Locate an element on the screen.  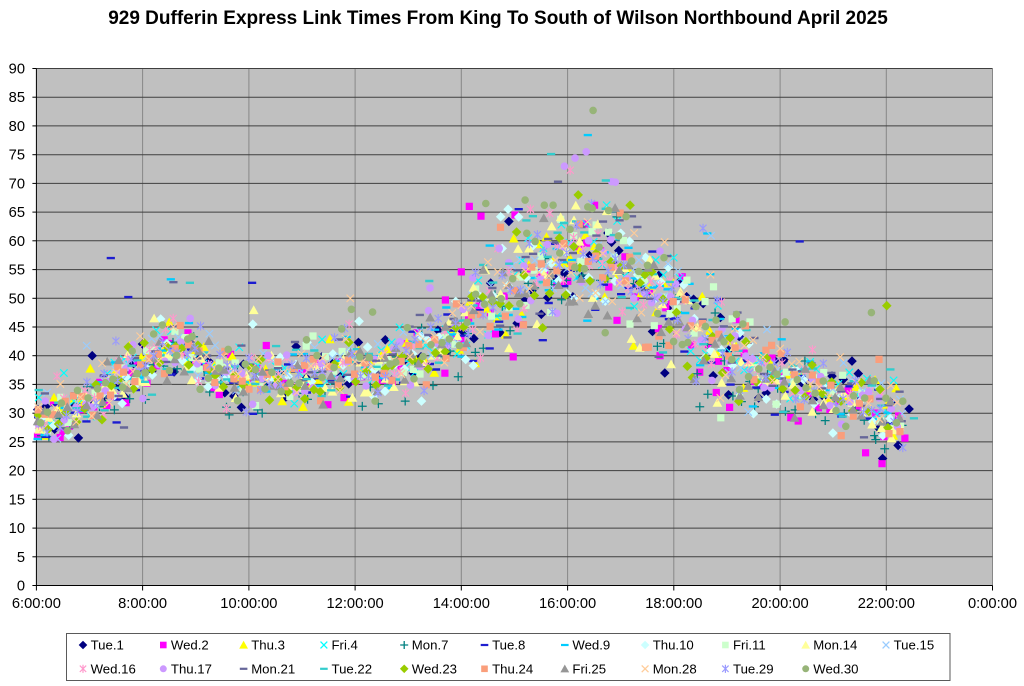
svg-text: 5 is located at coordinates (21, 558).